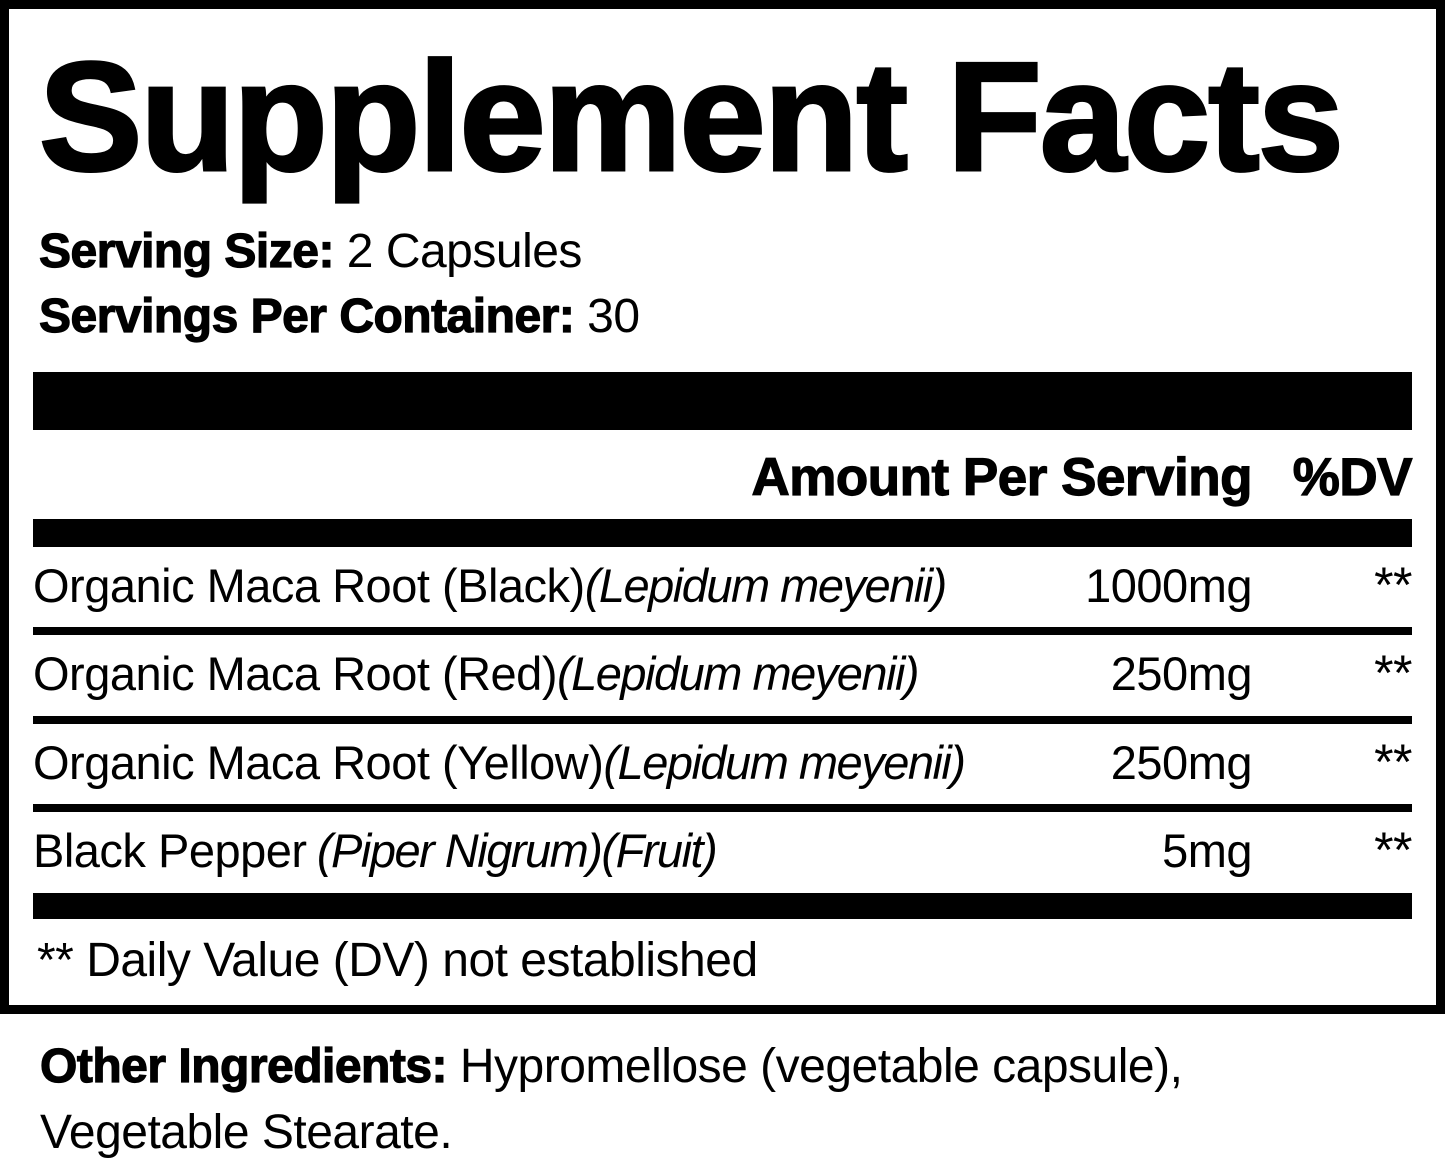 Image resolution: width=1445 pixels, height=1166 pixels. Describe the element at coordinates (295, 674) in the screenshot. I see `ingredient-name-text: Organic Maca Root (Red)` at that location.